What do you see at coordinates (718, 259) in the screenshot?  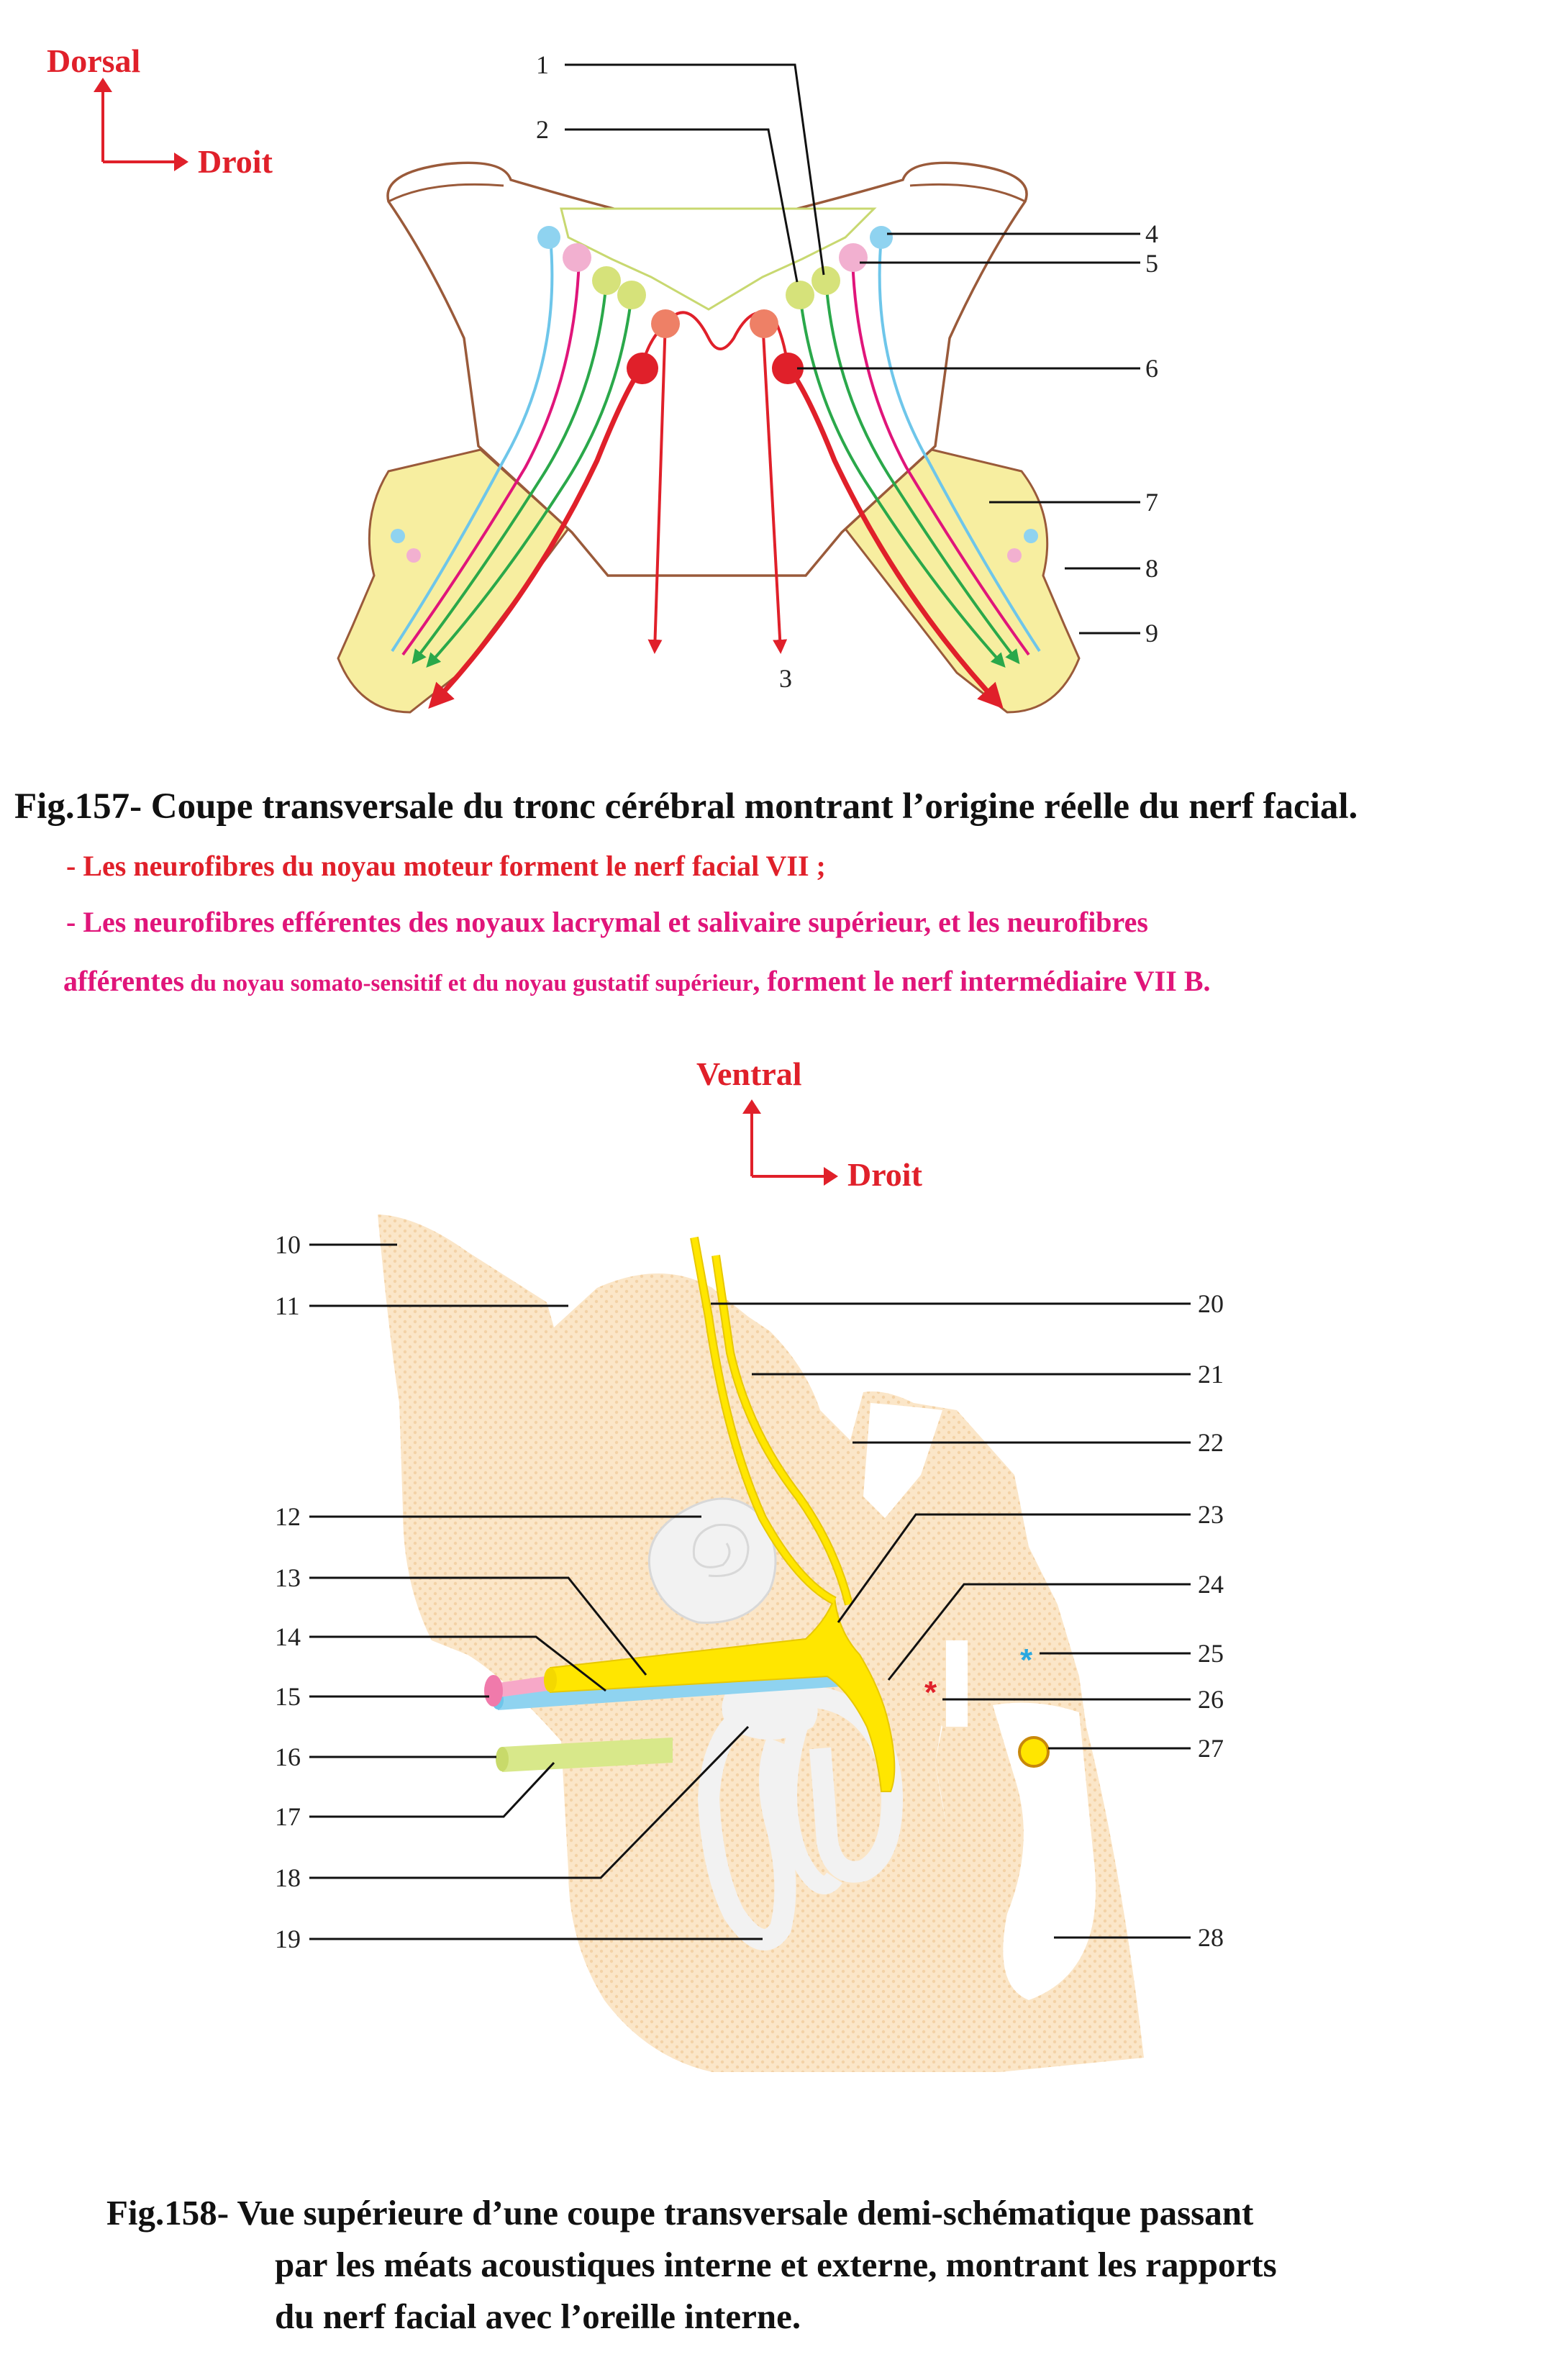 I see `fourth-ventricle-floor` at bounding box center [718, 259].